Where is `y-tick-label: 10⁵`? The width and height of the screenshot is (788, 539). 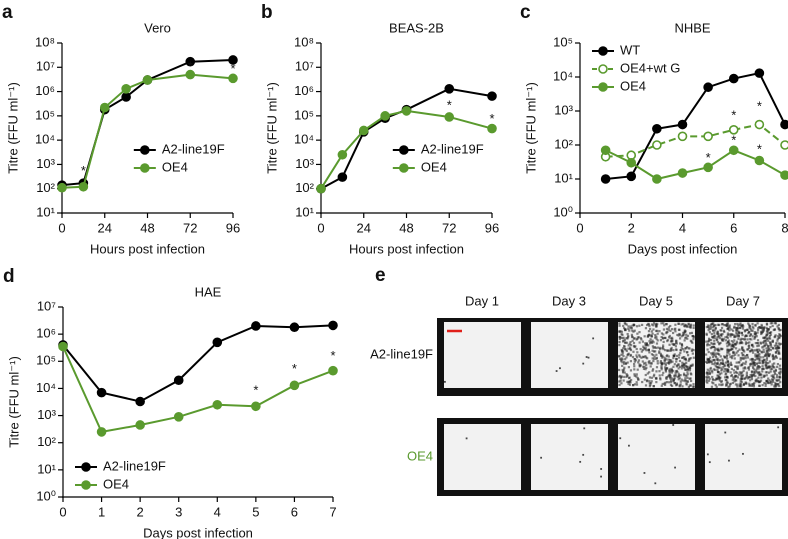 y-tick-label: 10⁵ is located at coordinates (46, 360).